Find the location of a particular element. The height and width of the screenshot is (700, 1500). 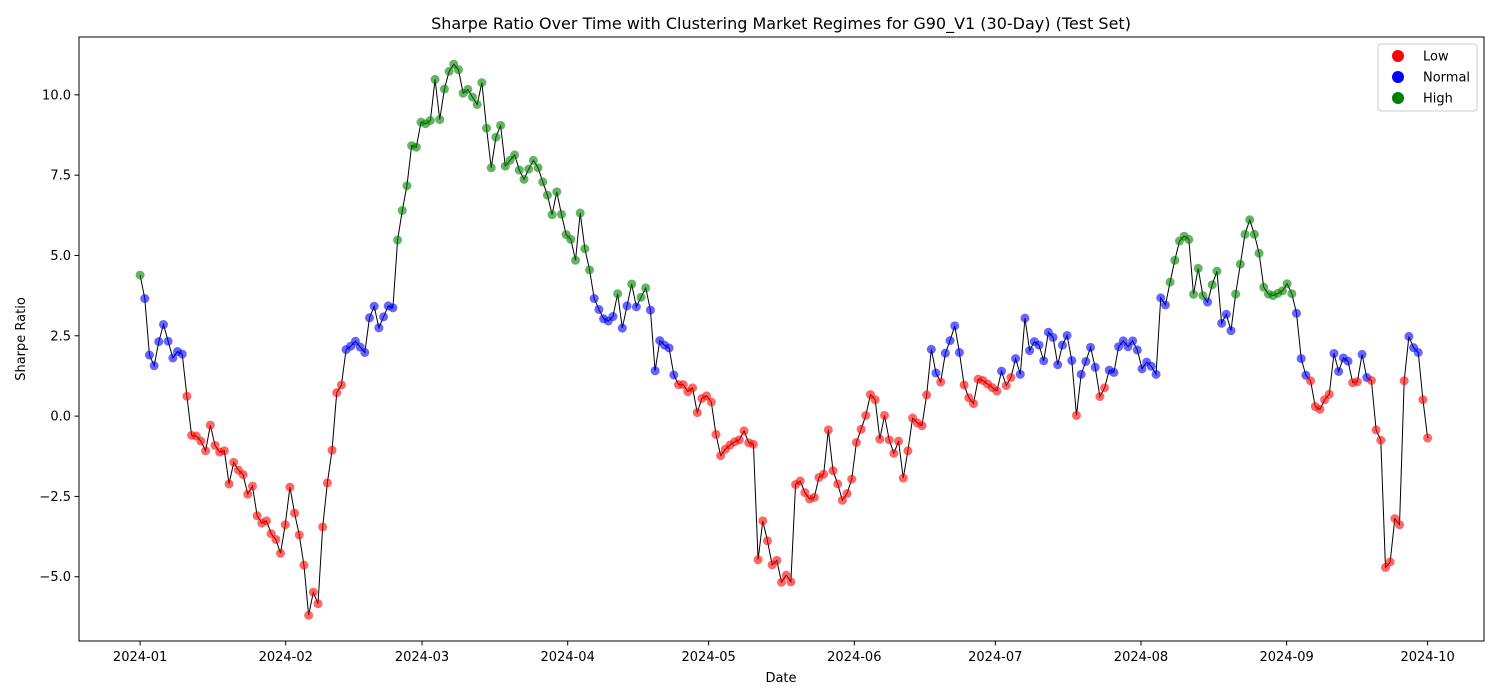

x-tick-label: 2024-04 is located at coordinates (568, 657).